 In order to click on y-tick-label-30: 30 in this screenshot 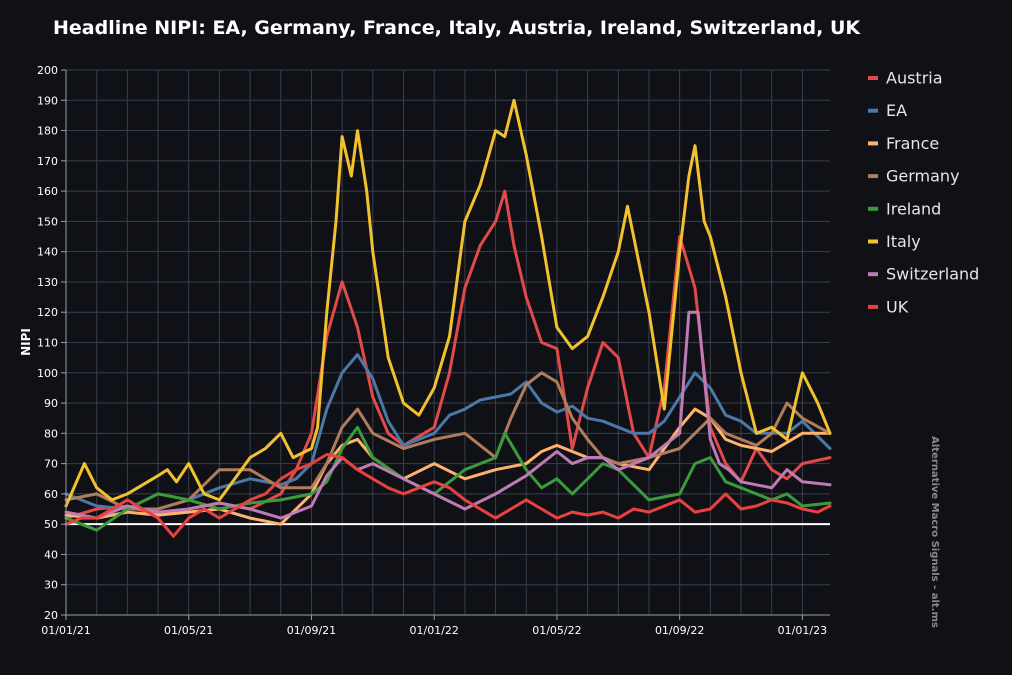, I will do `click(51, 585)`.